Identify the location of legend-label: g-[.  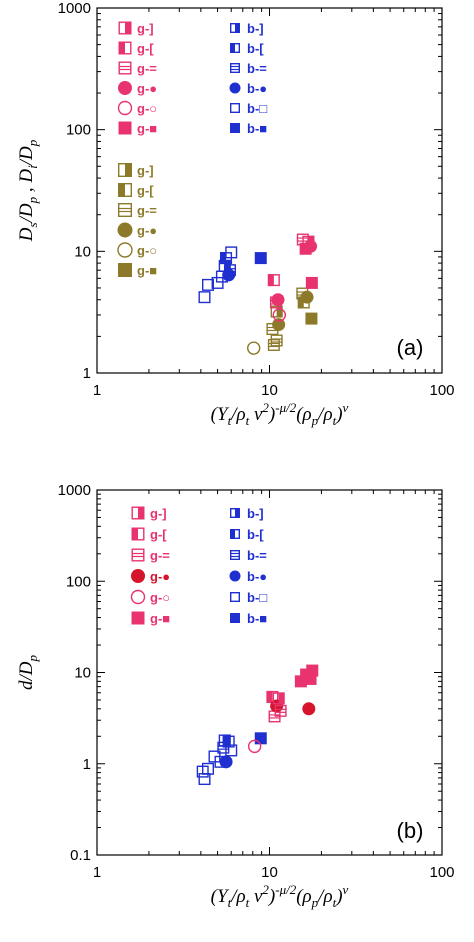
(145, 190).